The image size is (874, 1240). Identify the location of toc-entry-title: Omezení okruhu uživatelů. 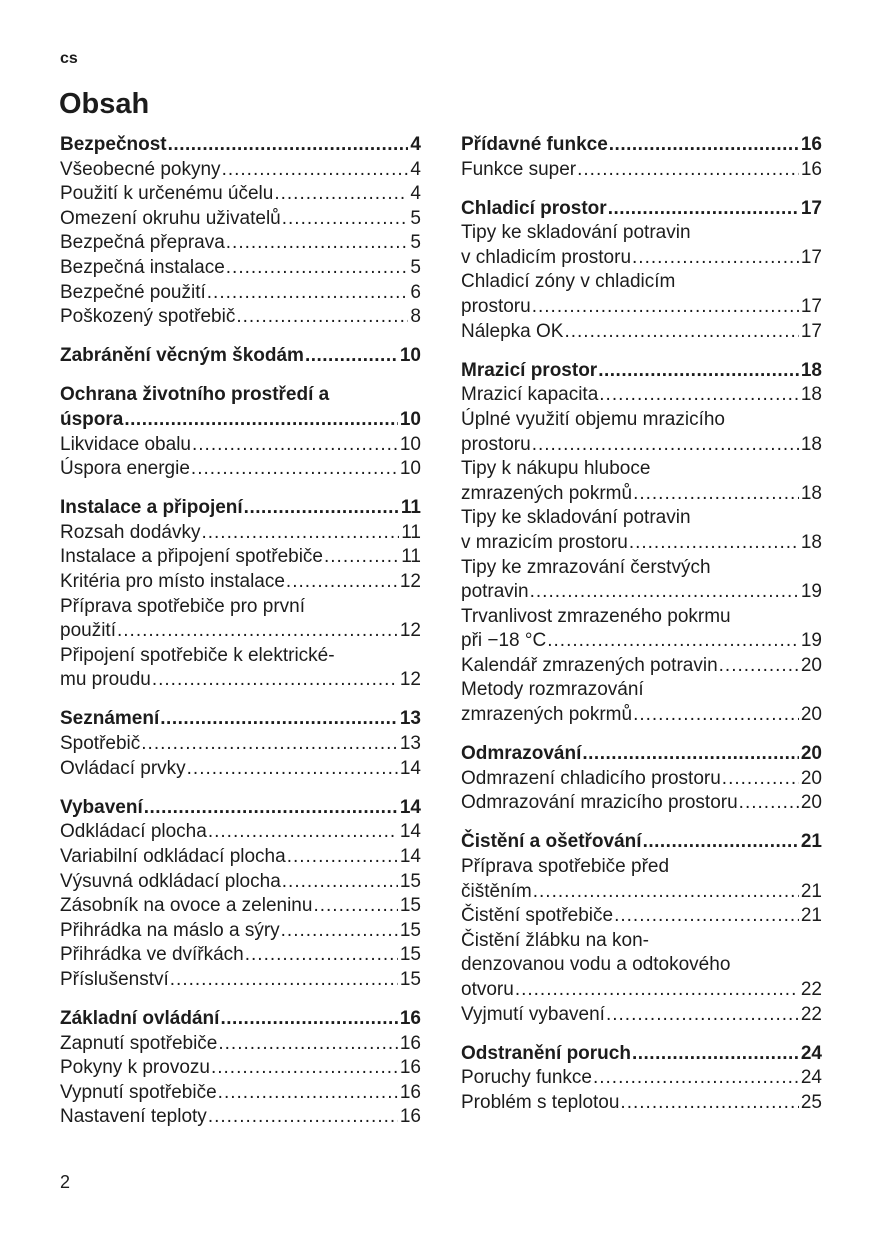
(170, 218).